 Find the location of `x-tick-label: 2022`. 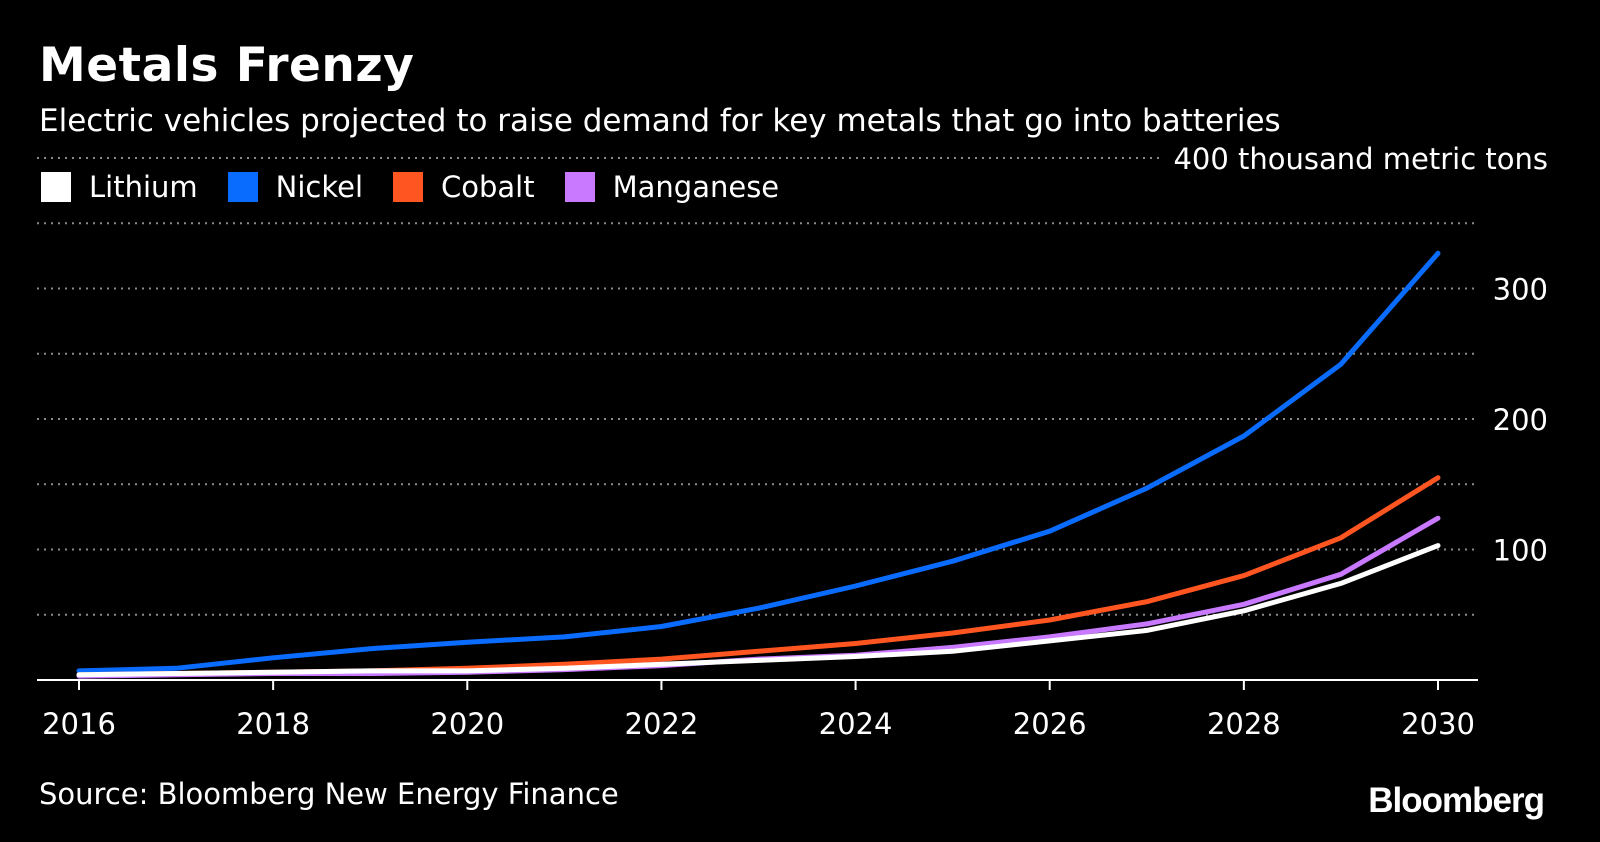

x-tick-label: 2022 is located at coordinates (662, 724).